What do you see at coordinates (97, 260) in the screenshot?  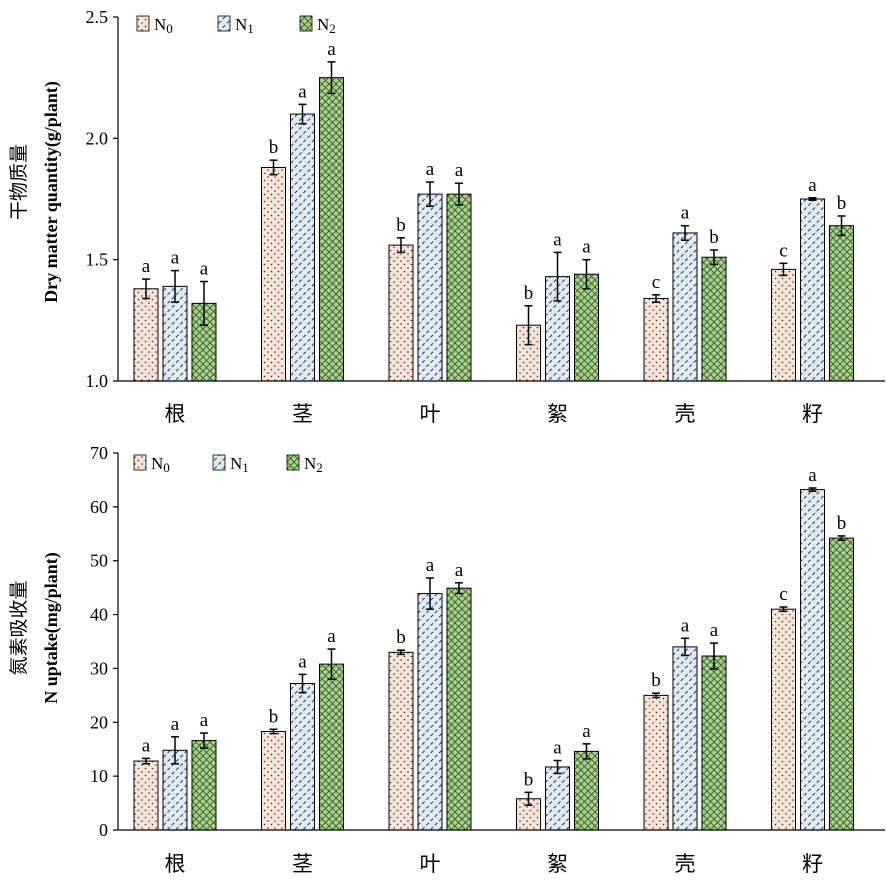 I see `y-tick-label: 1.5` at bounding box center [97, 260].